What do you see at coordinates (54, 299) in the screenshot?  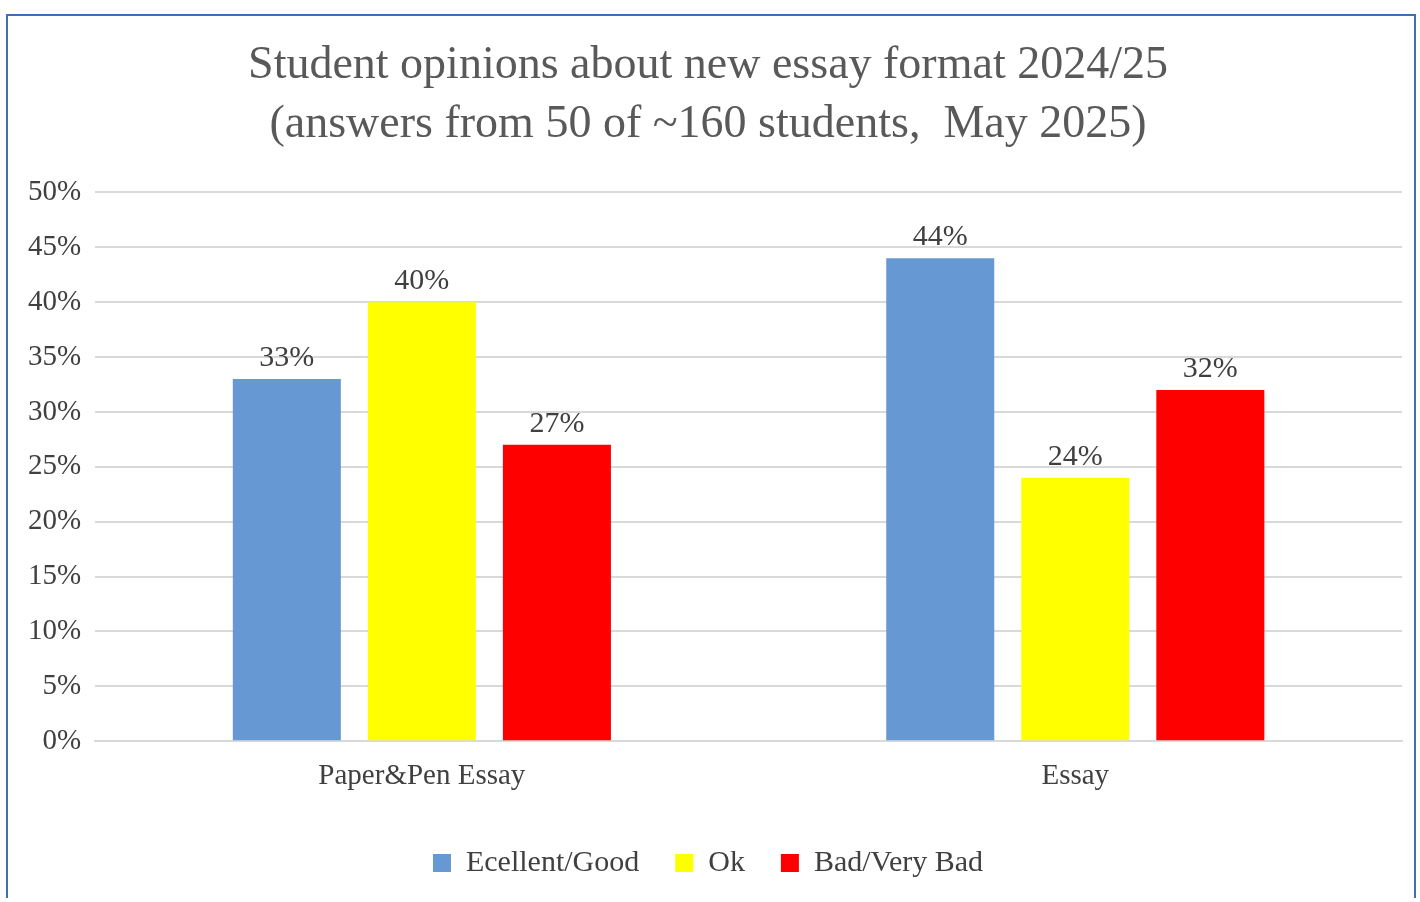 I see `y-tick-label: 40%` at bounding box center [54, 299].